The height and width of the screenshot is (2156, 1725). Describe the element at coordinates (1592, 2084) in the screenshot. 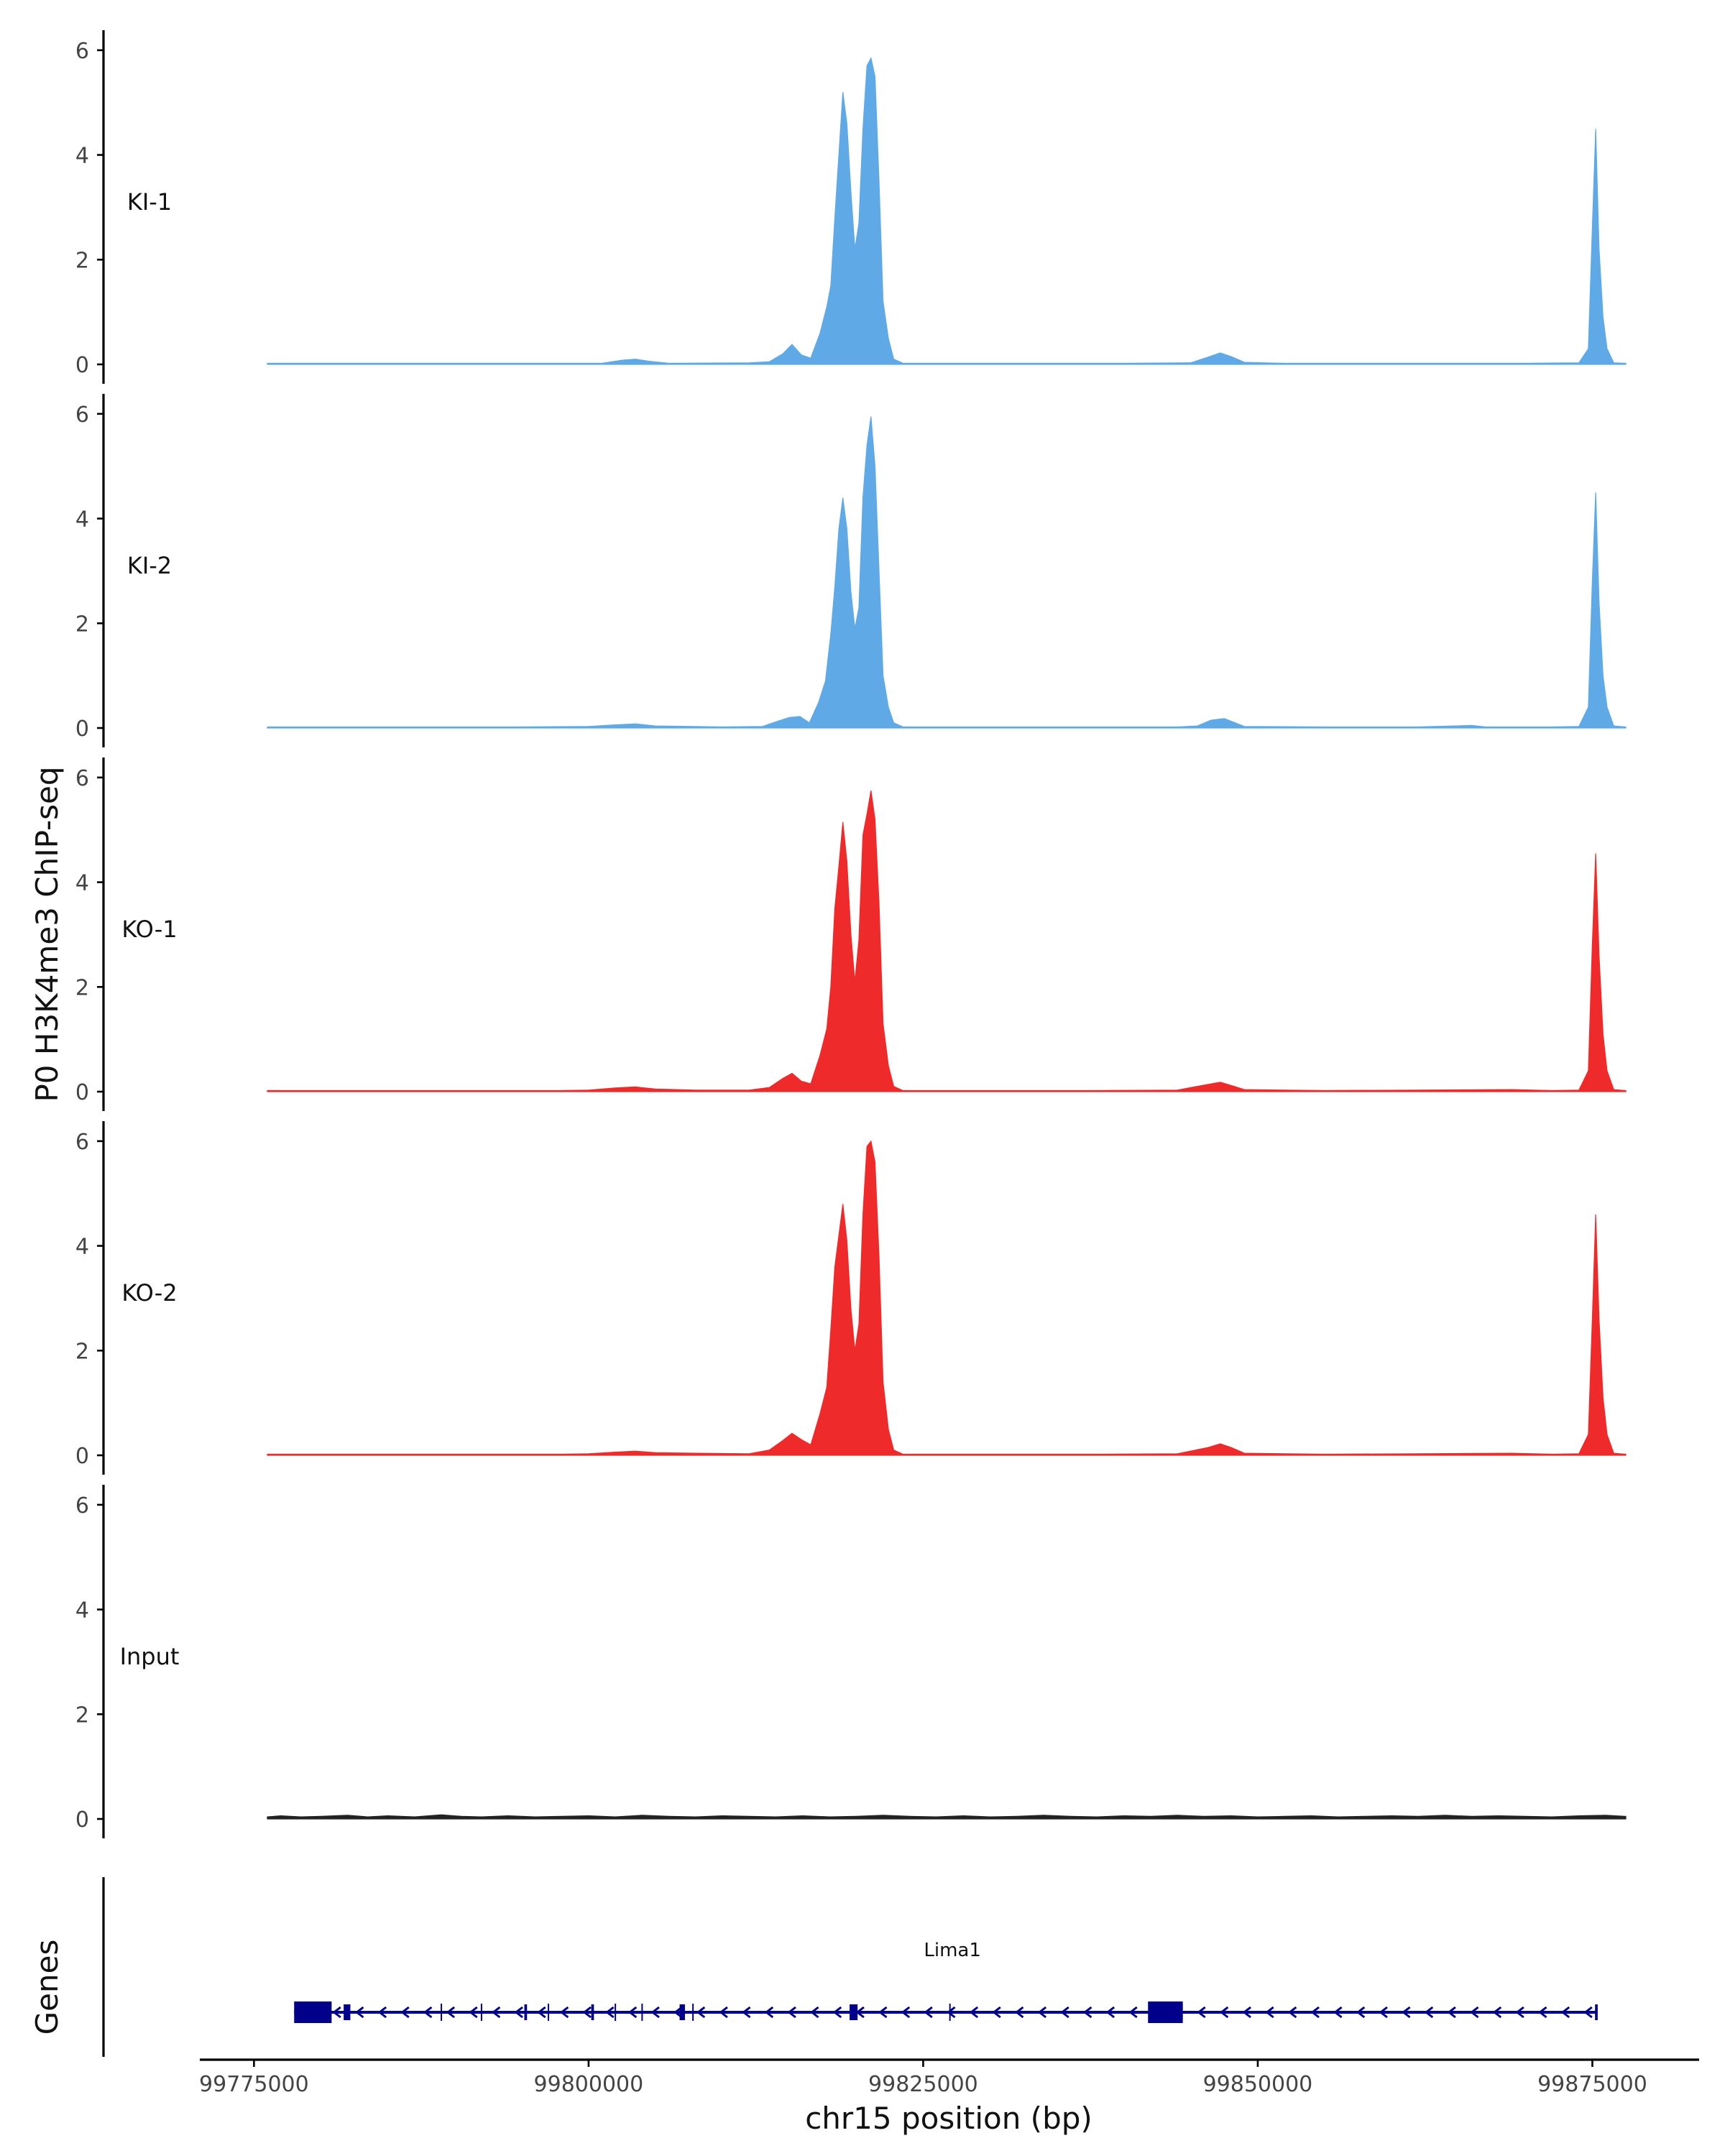

I see `x-tick-label: 99875000` at that location.